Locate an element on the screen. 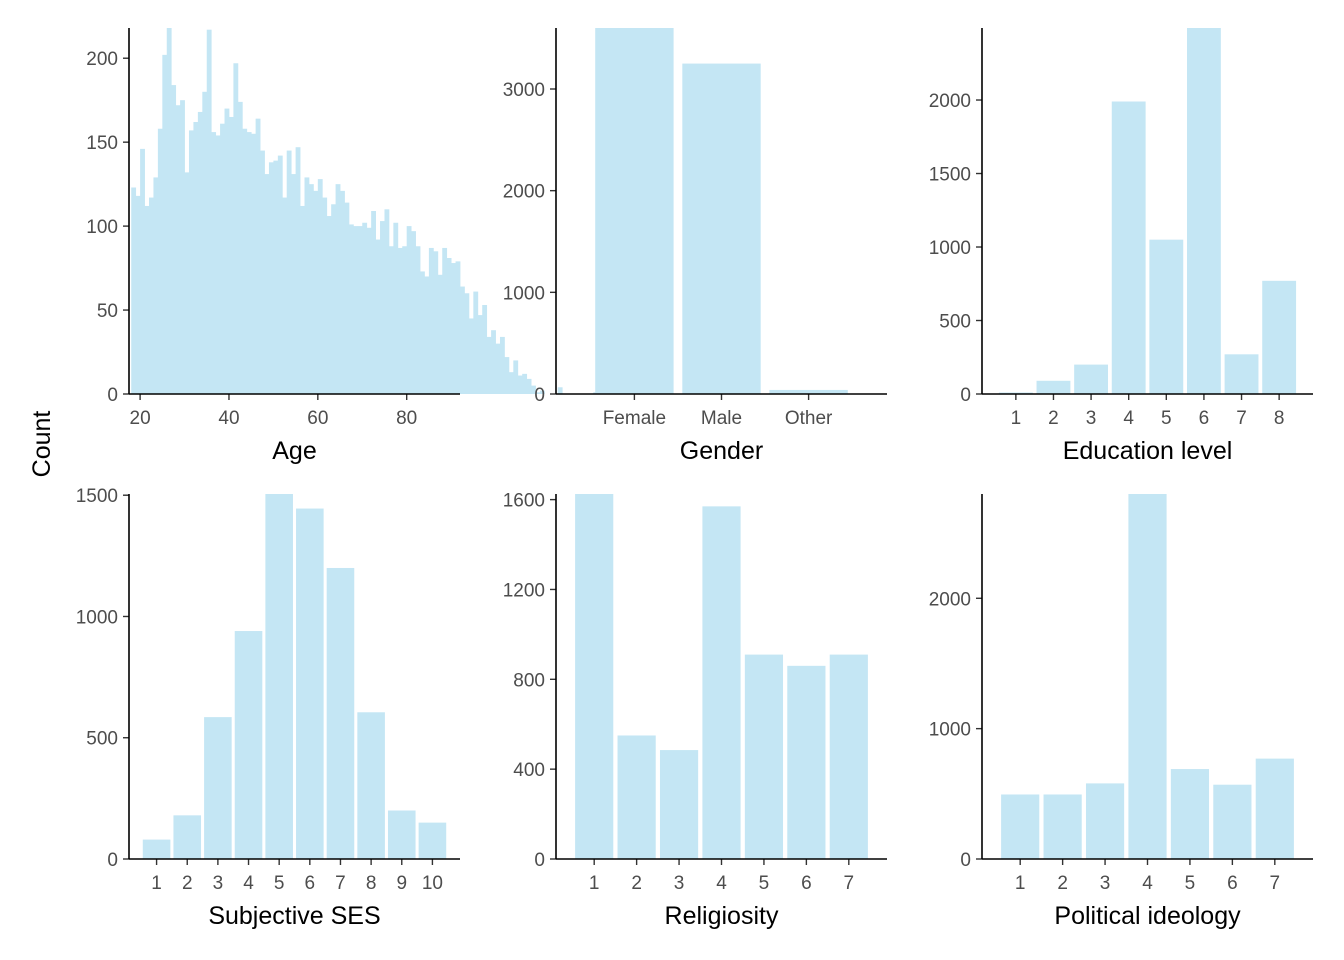  chart-1-x-tick-label: 20 is located at coordinates (140, 418).